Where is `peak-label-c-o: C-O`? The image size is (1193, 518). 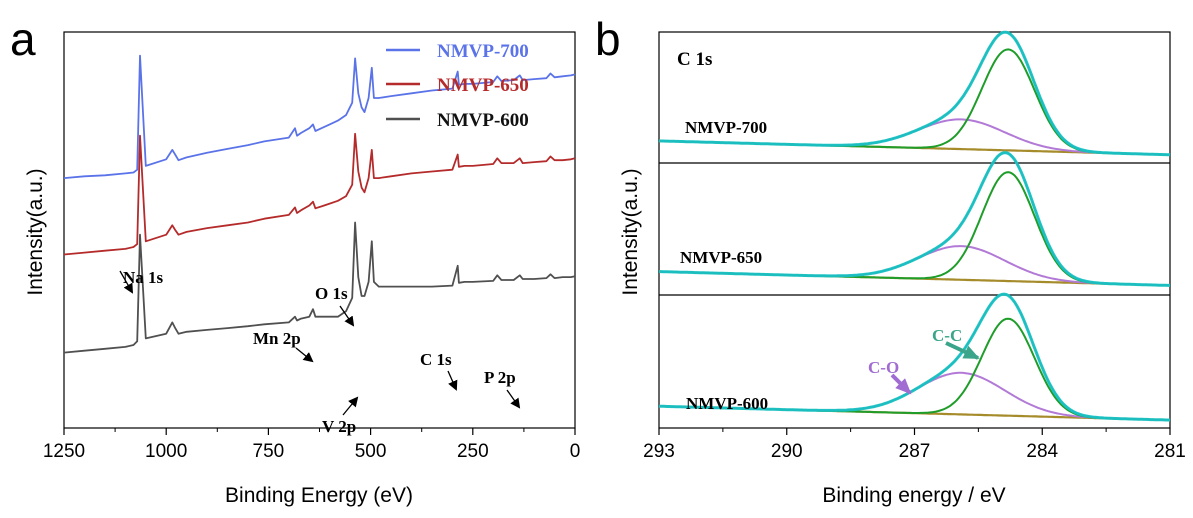 peak-label-c-o: C-O is located at coordinates (883, 367).